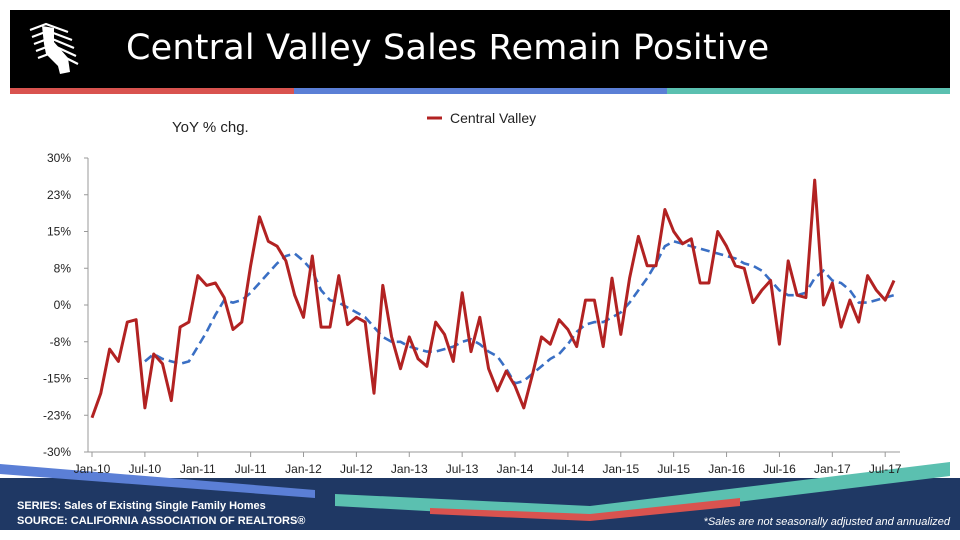 This screenshot has width=960, height=540. Describe the element at coordinates (63, 268) in the screenshot. I see `y-tick-label: 8%` at that location.